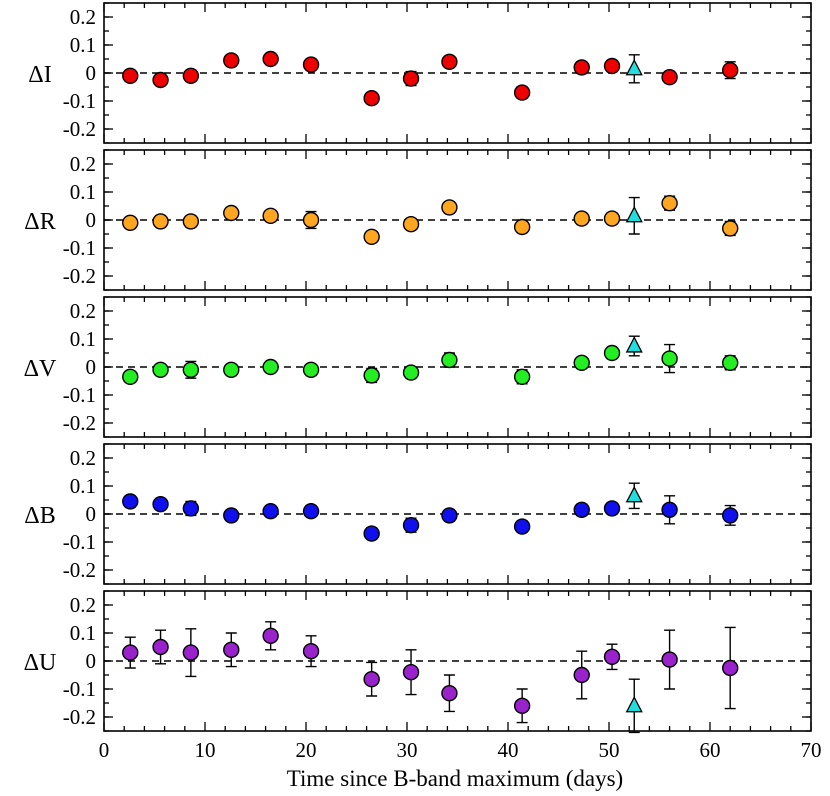  I want to click on y-axis-label: ΔI, so click(39, 75).